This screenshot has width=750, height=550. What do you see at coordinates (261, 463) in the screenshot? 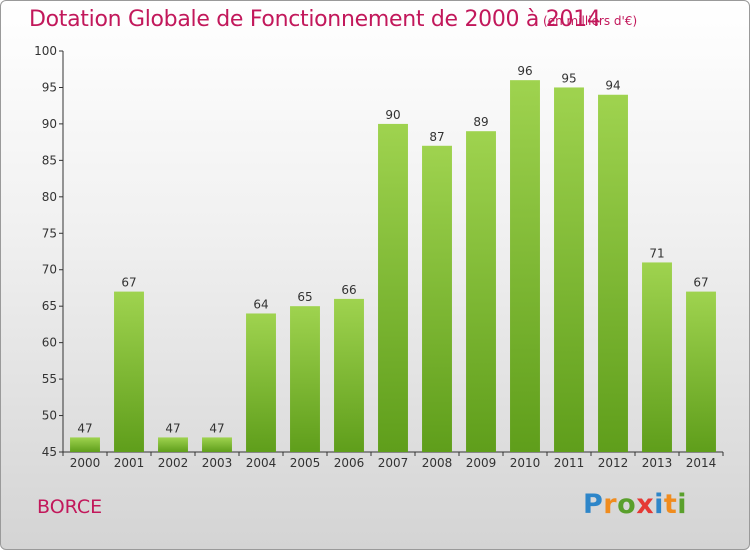
I see `x-tick-label-2004: 2004` at bounding box center [261, 463].